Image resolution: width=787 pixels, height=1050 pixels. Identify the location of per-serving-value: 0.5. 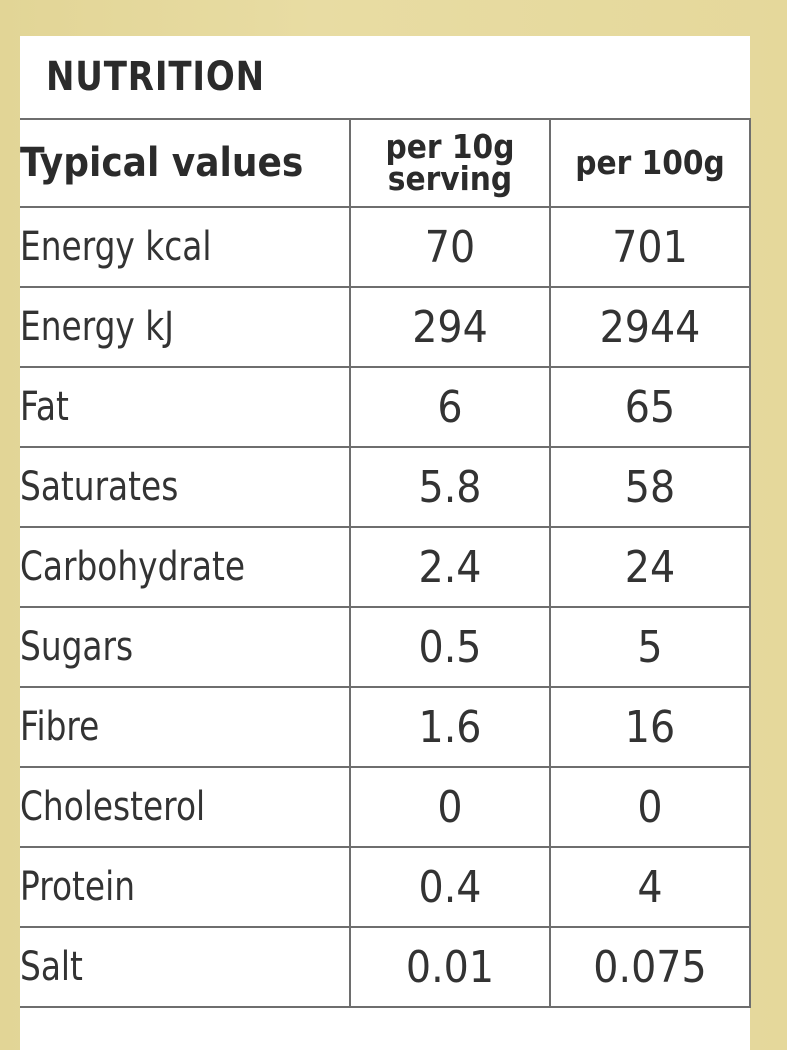
(450, 647).